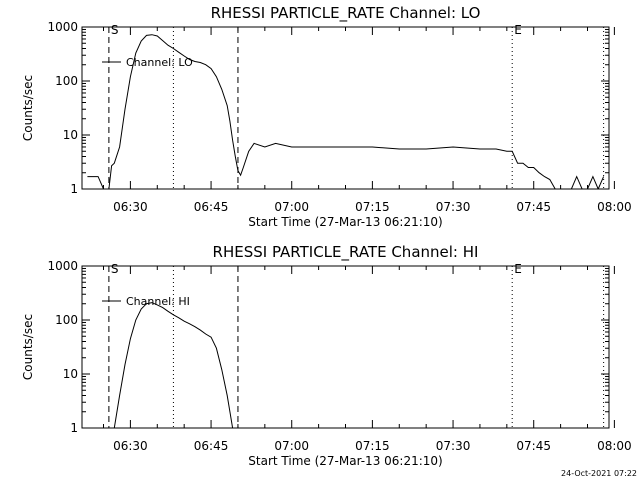 The height and width of the screenshot is (480, 640). I want to click on chart-title: RHESSI PARTICLE_RATE Channel: HI, so click(346, 252).